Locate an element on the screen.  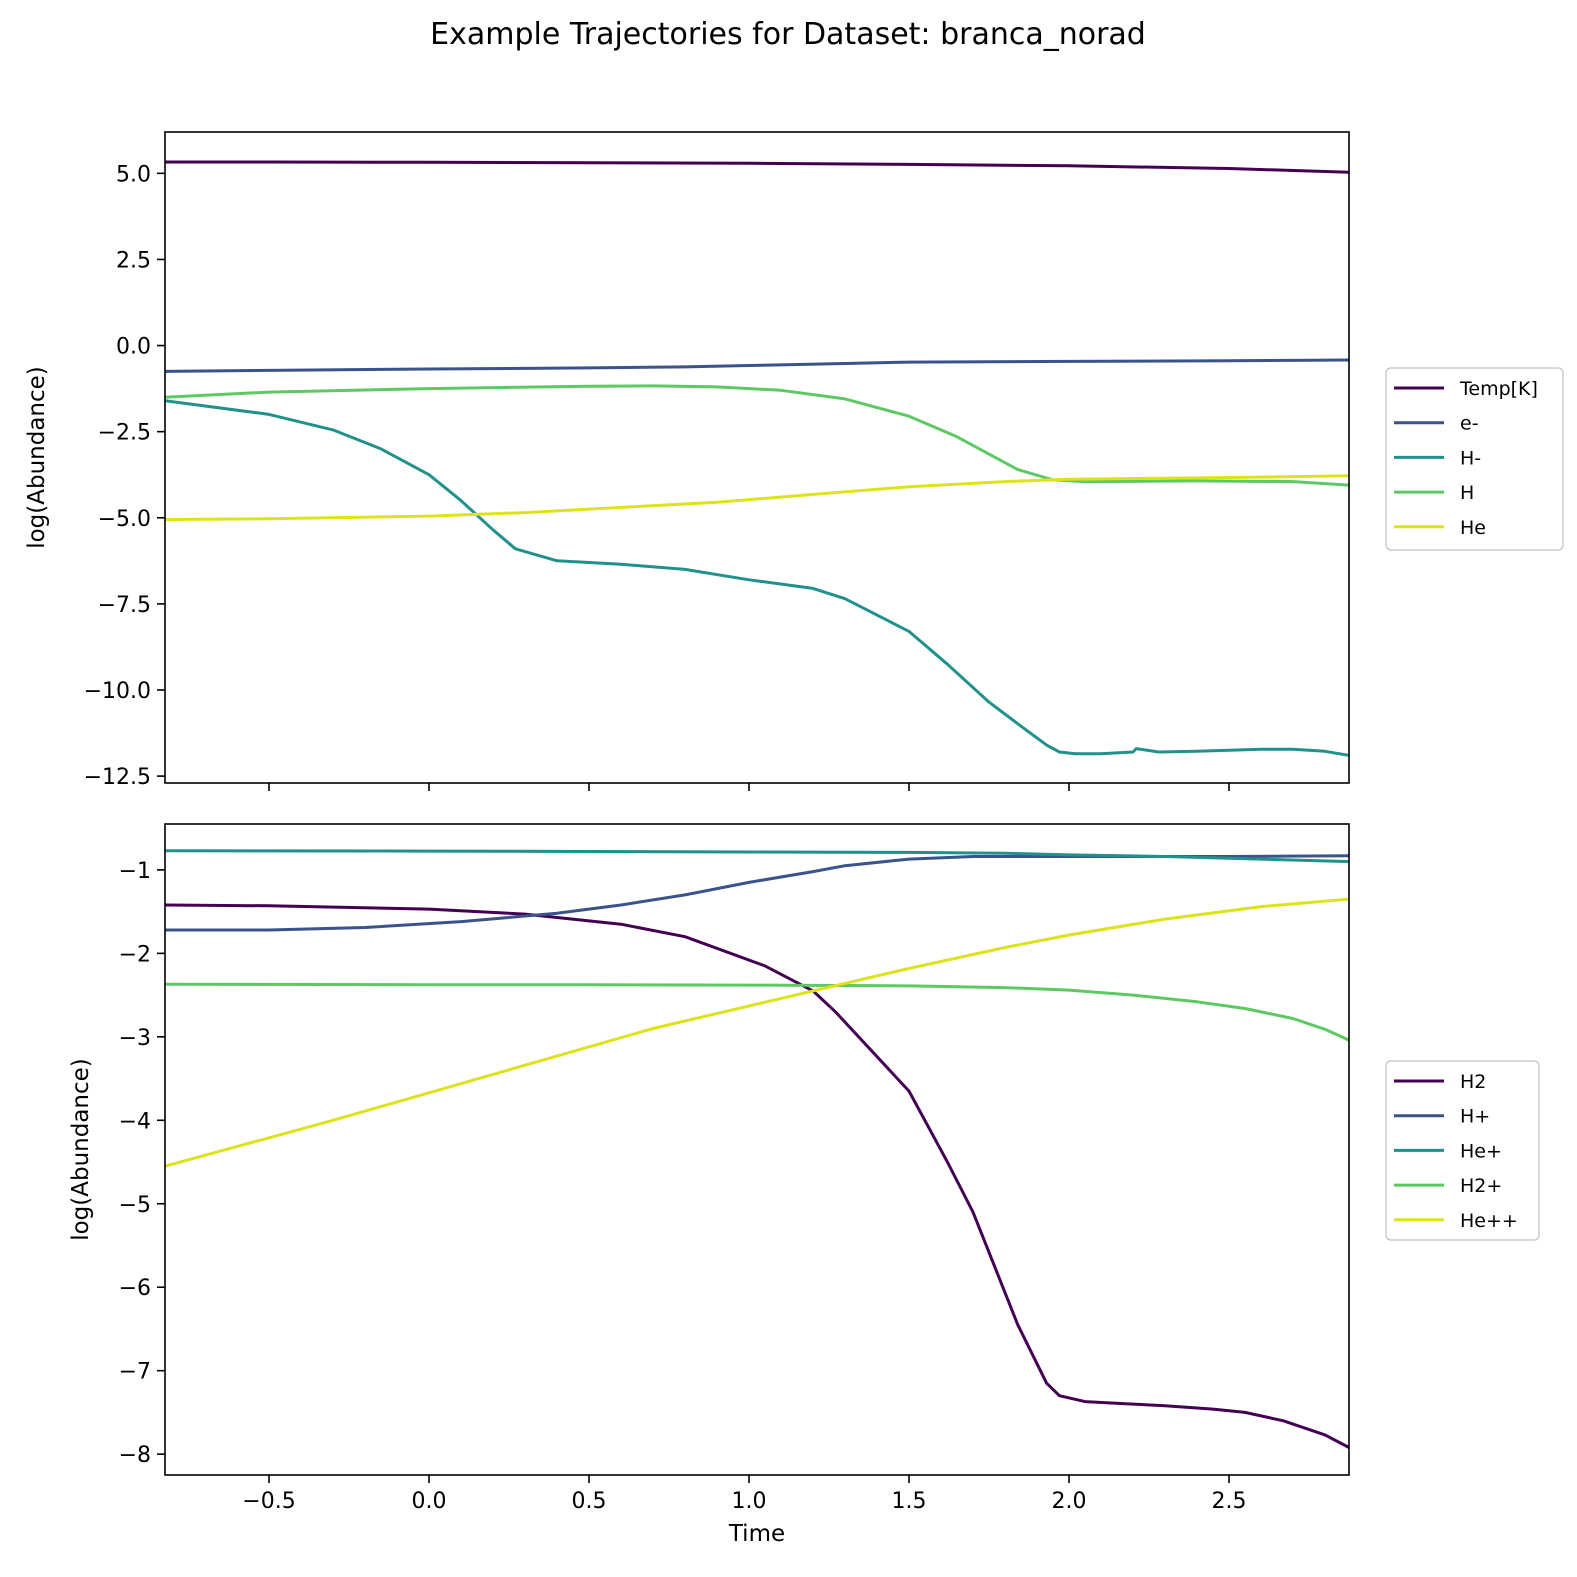
series-line-Temp[K] is located at coordinates (757, 167).